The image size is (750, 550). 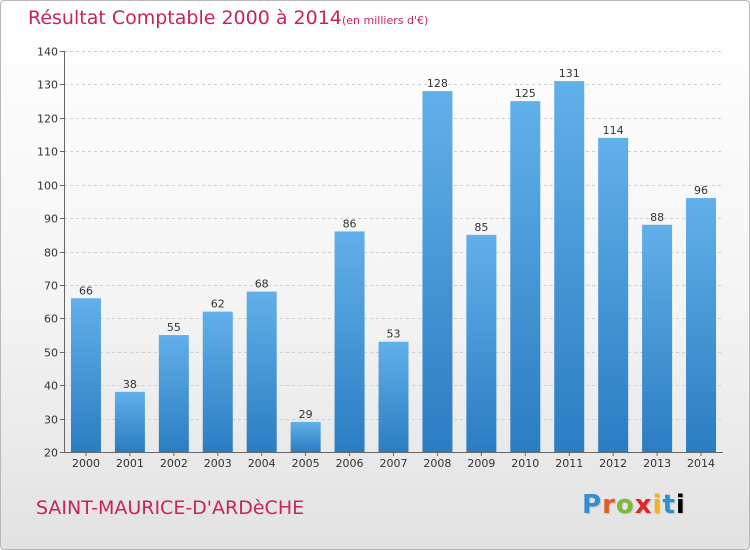 I want to click on y-tick-label: 140, so click(x=47, y=52).